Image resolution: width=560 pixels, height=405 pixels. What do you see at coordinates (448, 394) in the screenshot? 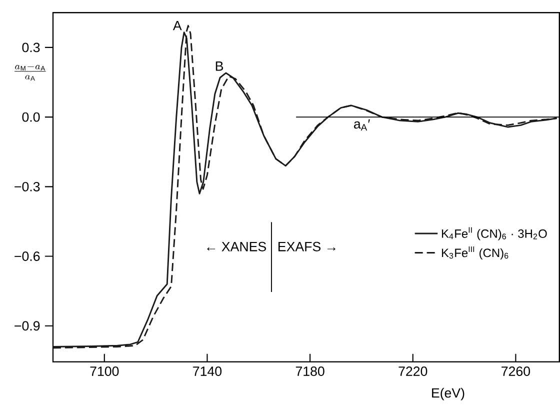
I see `x-axis-title: E(eV)` at bounding box center [448, 394].